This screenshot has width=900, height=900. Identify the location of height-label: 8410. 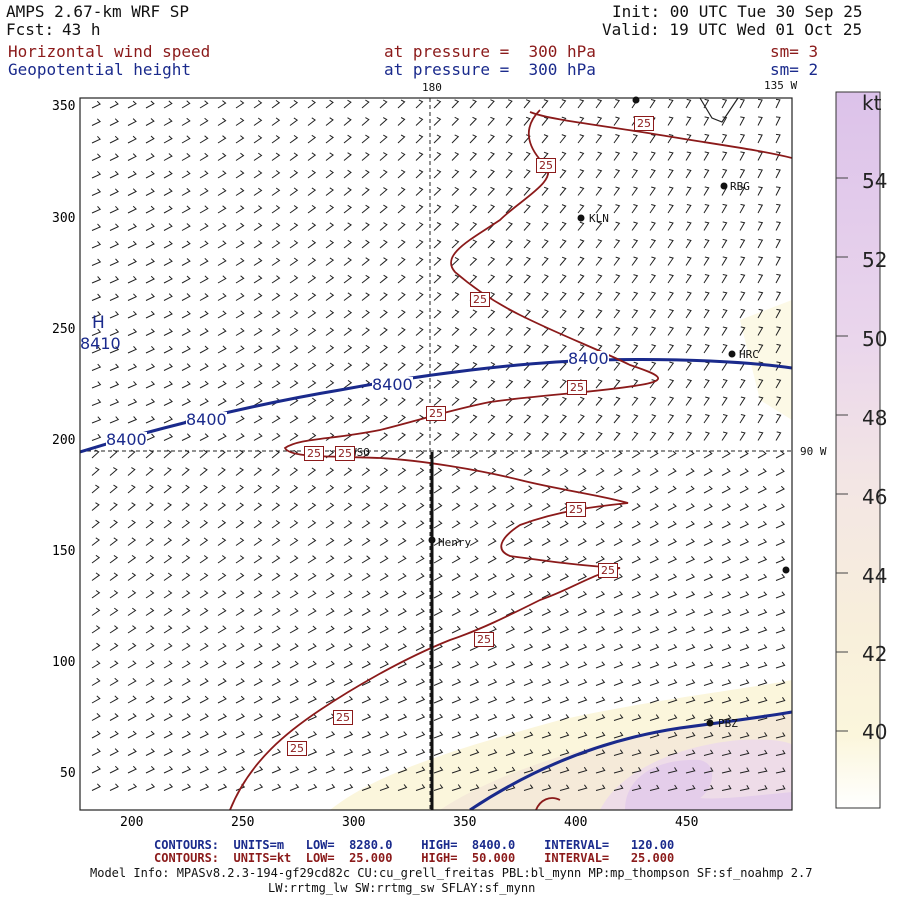
(100, 343).